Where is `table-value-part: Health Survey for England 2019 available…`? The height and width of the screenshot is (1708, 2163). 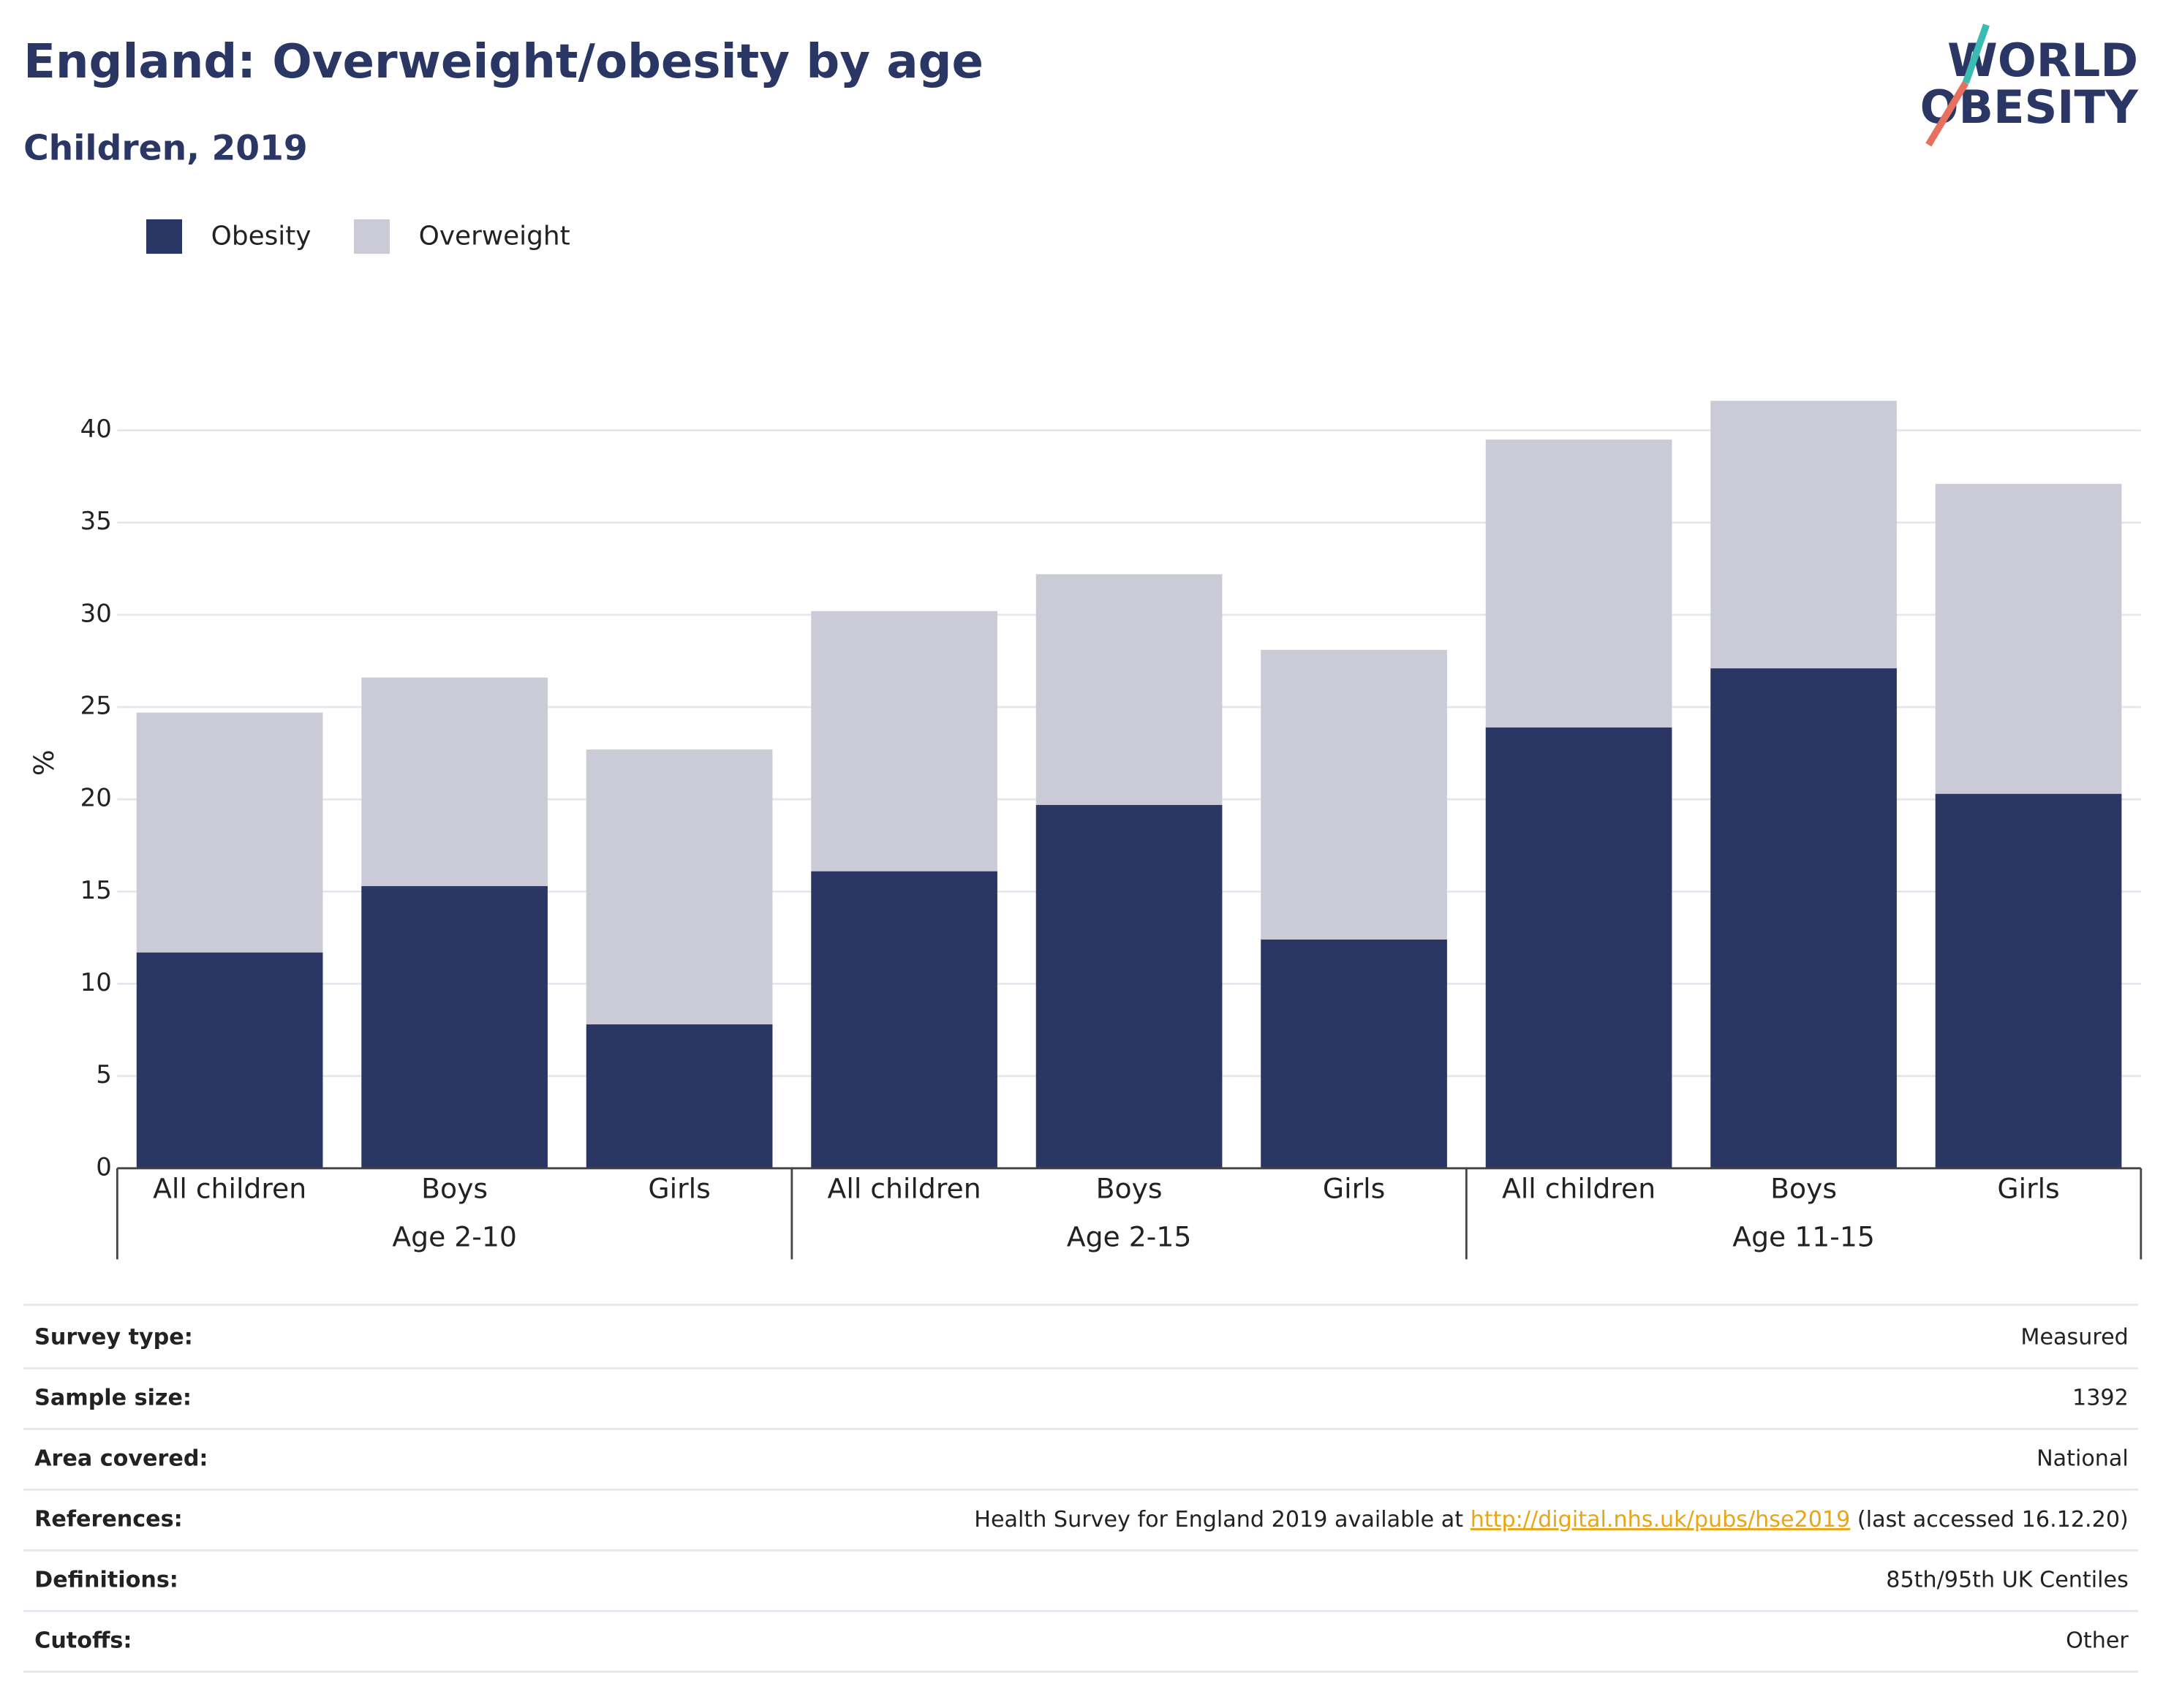 table-value-part: Health Survey for England 2019 available… is located at coordinates (1222, 1519).